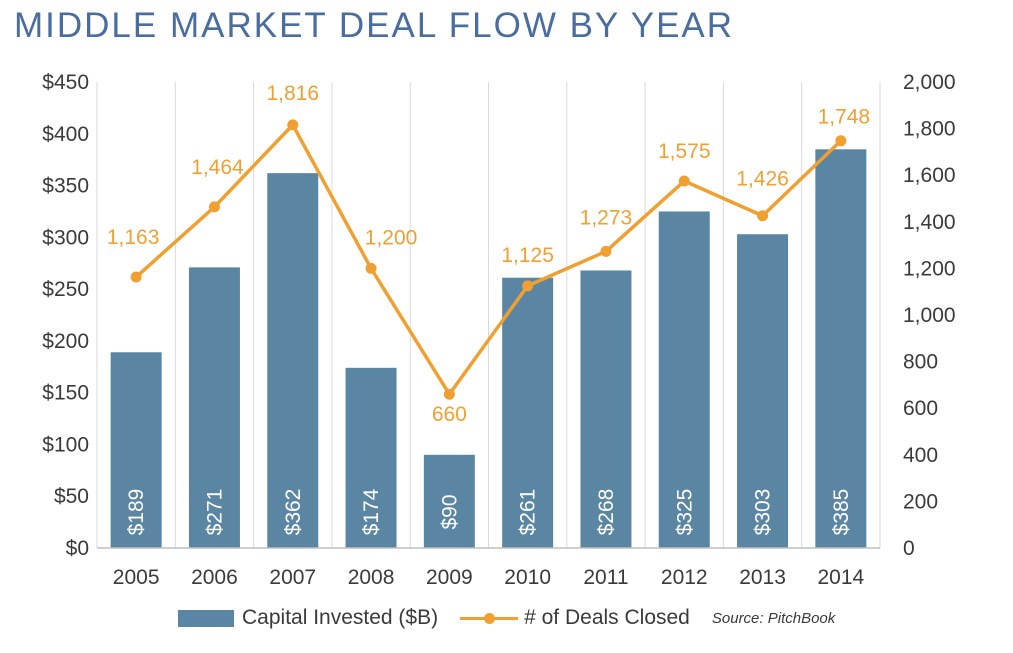 This screenshot has width=1013, height=653. Describe the element at coordinates (527, 255) in the screenshot. I see `deals-value-label: 1,125` at that location.